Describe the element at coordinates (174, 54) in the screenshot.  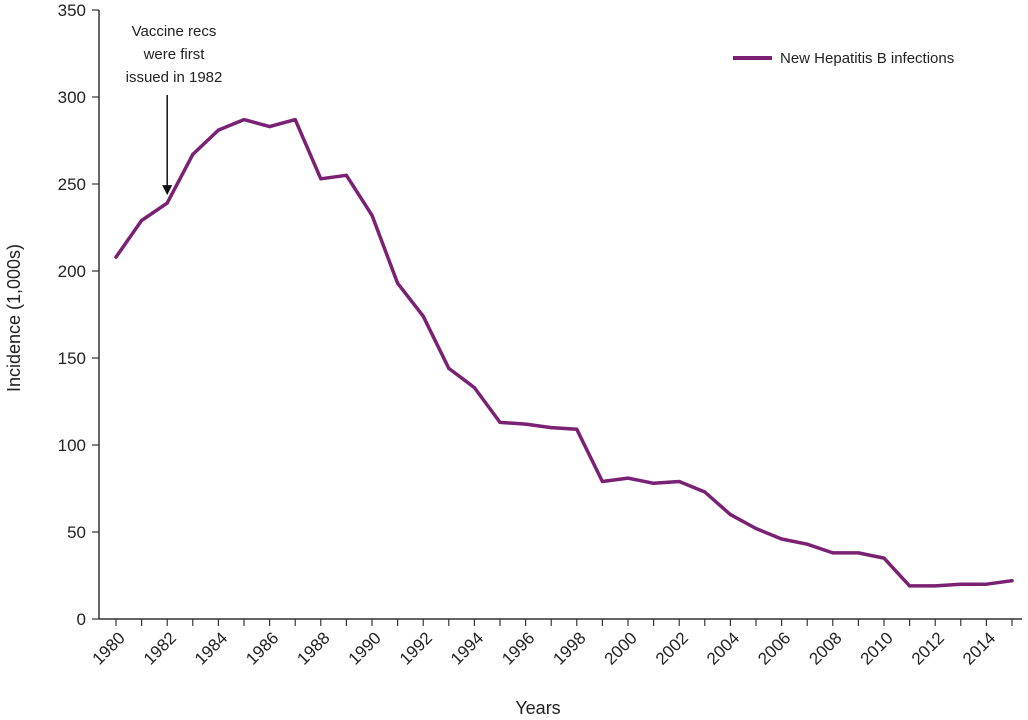
I see `annotation-text: were first` at that location.